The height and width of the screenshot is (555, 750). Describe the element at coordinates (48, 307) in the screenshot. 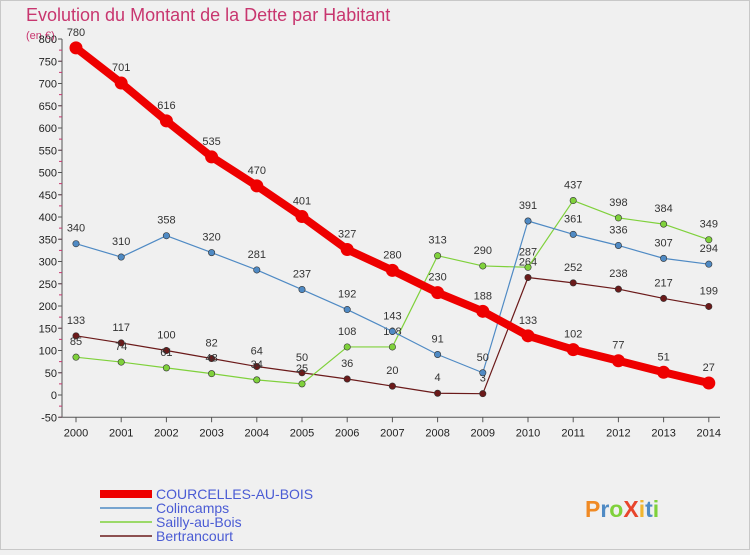

I see `y-tick-label: 200` at that location.